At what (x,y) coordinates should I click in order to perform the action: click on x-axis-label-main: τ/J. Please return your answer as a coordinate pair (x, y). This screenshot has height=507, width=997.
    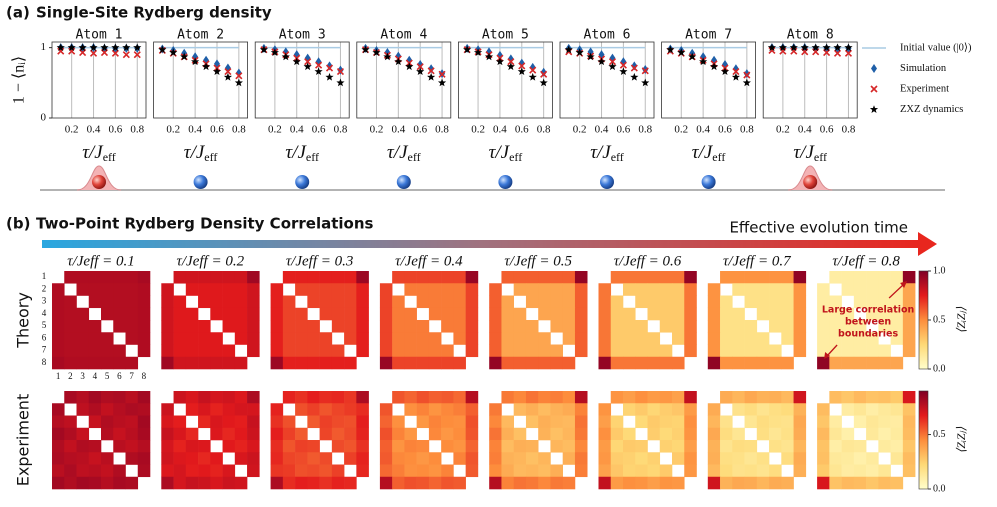
    Looking at the image, I should click on (296, 152).